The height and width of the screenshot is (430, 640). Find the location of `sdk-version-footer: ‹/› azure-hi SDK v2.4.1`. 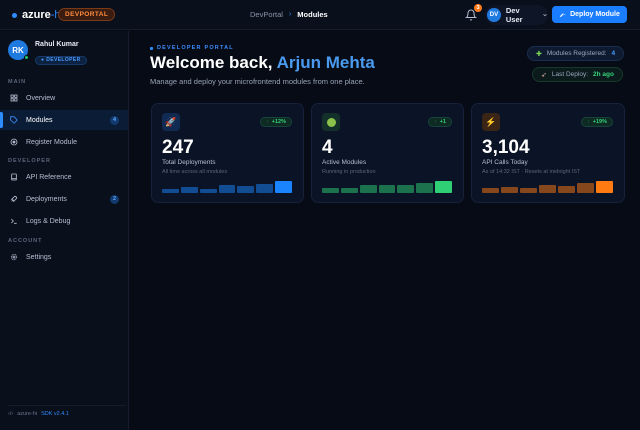

sdk-version-footer: ‹/› azure-hi SDK v2.4.1 is located at coordinates (67, 413).